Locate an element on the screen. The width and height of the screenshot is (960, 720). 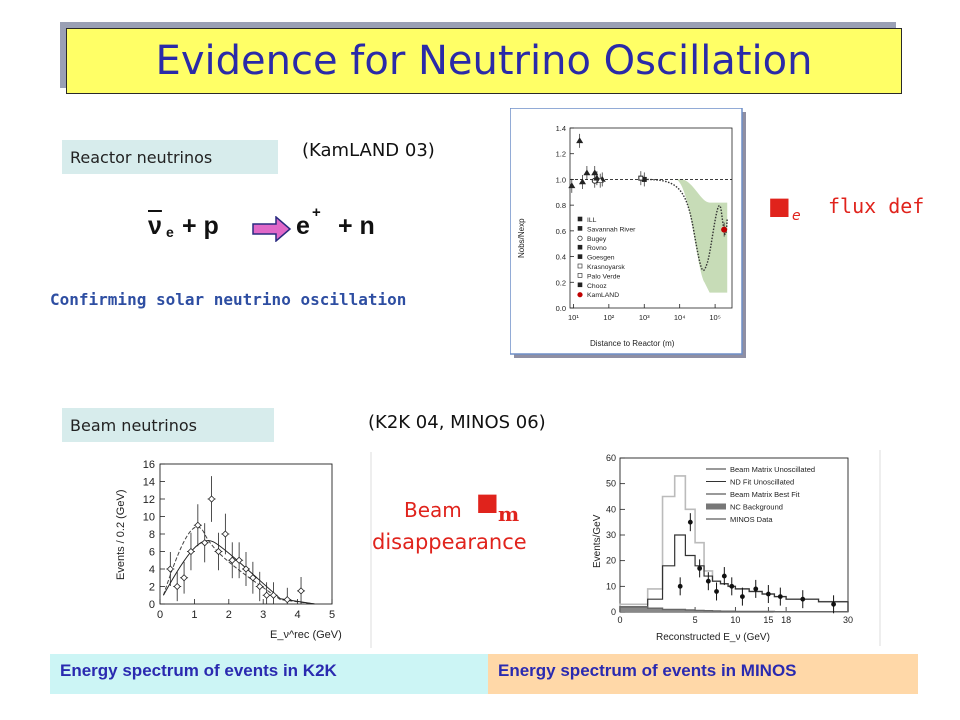
kamland-xlabel: Distance to Reactor (m) is located at coordinates (632, 343).